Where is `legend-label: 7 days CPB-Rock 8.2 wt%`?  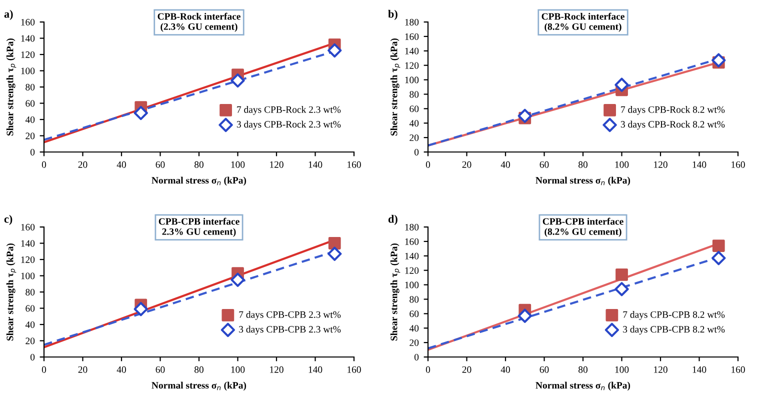 legend-label: 7 days CPB-Rock 8.2 wt% is located at coordinates (673, 110).